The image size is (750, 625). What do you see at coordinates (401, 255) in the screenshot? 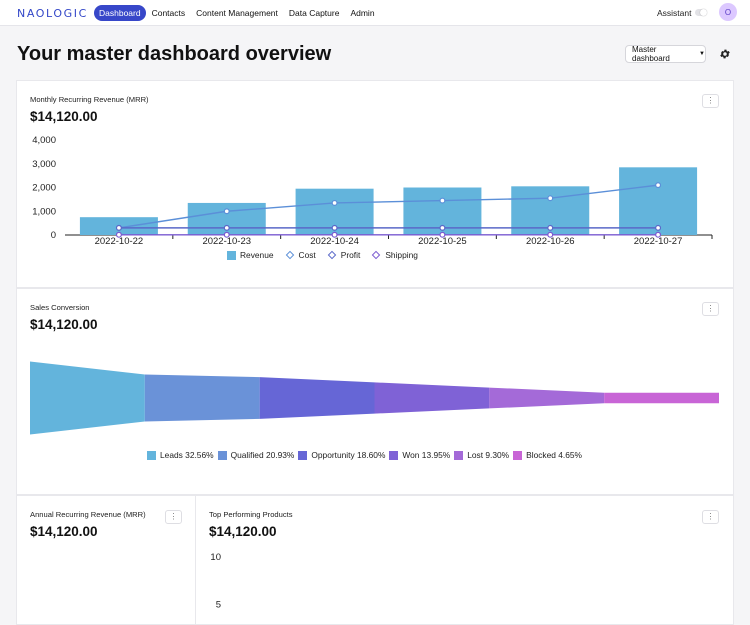
I see `legend-label: Shipping` at bounding box center [401, 255].